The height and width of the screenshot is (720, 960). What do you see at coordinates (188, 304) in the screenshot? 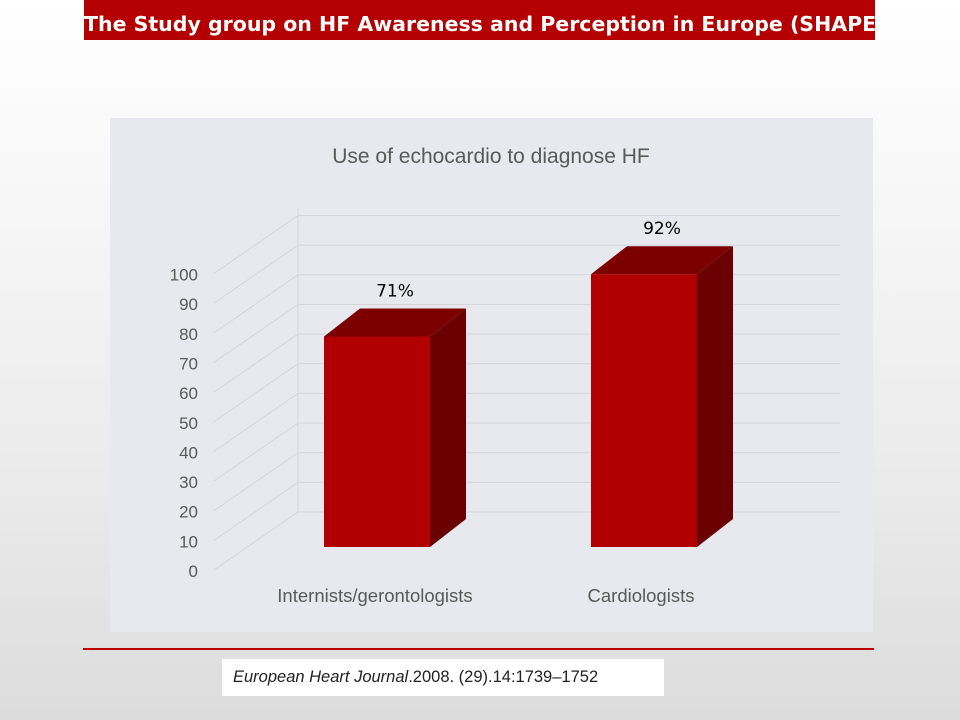
I see `y-tick-label: 90` at bounding box center [188, 304].